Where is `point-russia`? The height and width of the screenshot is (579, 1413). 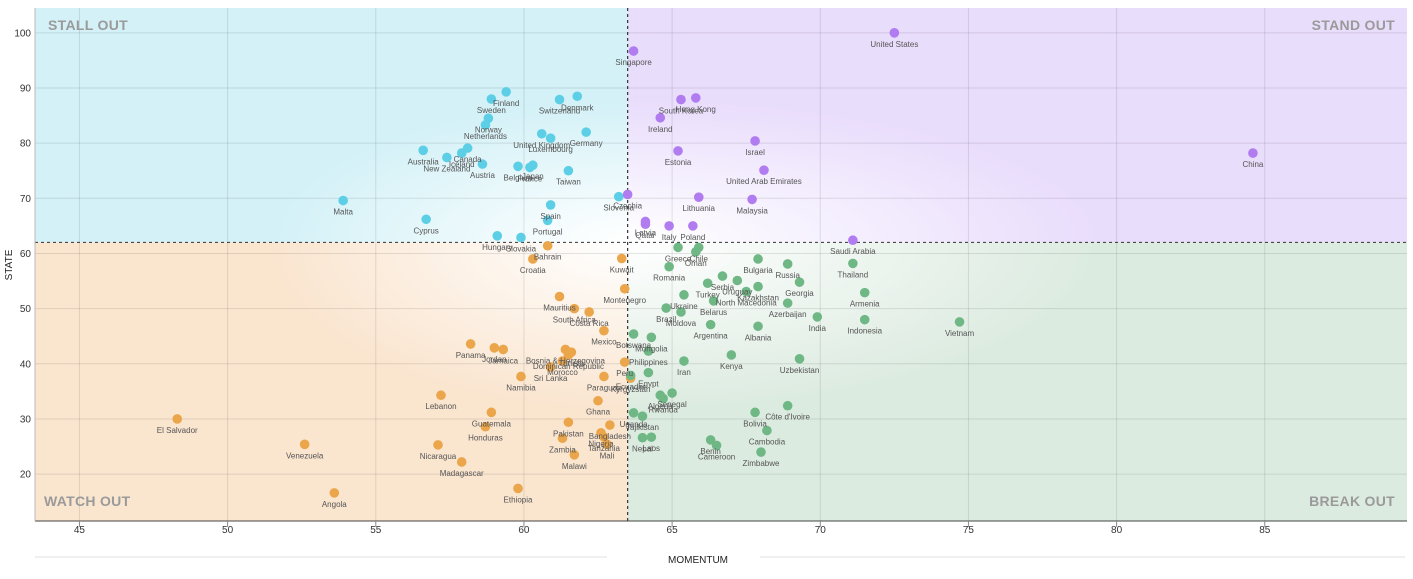
point-russia is located at coordinates (787, 264).